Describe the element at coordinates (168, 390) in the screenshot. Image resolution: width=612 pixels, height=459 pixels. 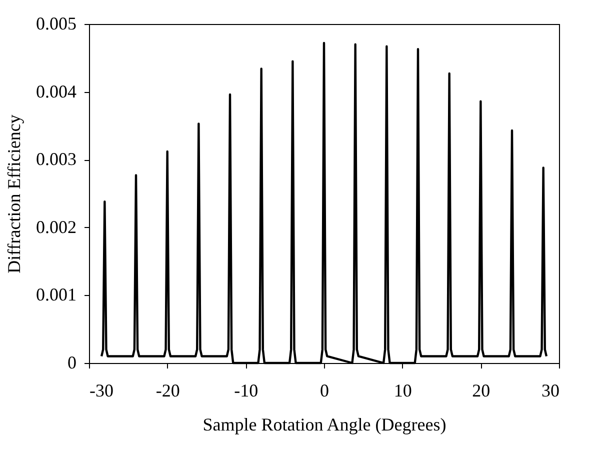
I see `x-tick-label: -20` at that location.